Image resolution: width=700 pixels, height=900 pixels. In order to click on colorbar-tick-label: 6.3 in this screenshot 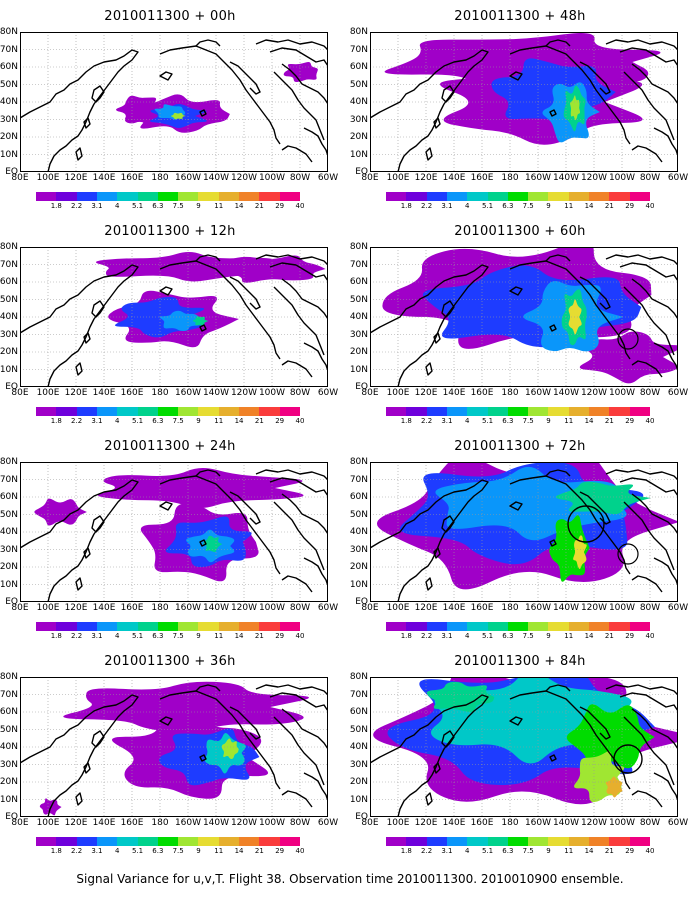, I will do `click(158, 206)`.